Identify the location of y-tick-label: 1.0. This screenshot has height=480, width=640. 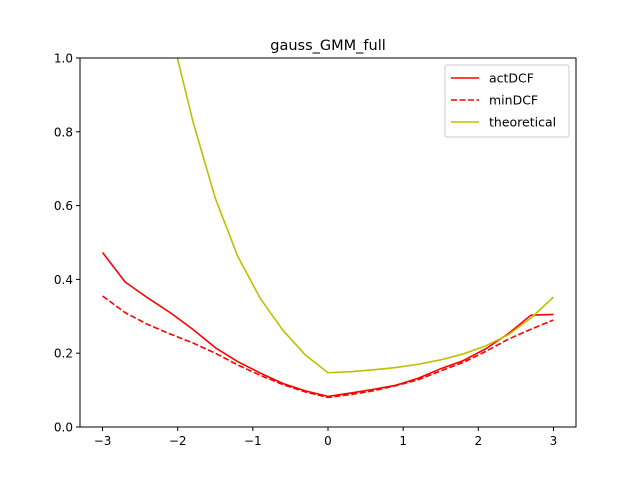
(63, 59).